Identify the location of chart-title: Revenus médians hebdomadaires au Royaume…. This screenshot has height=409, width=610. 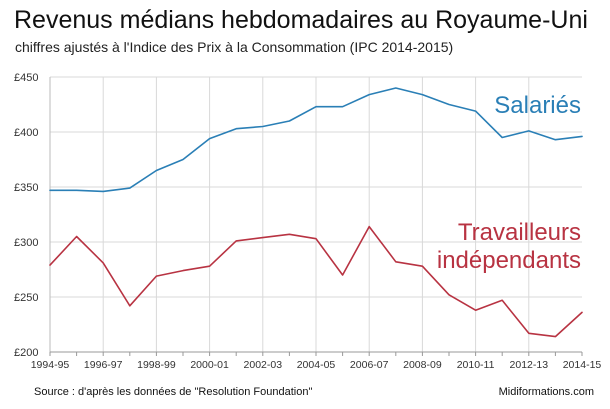
(301, 20).